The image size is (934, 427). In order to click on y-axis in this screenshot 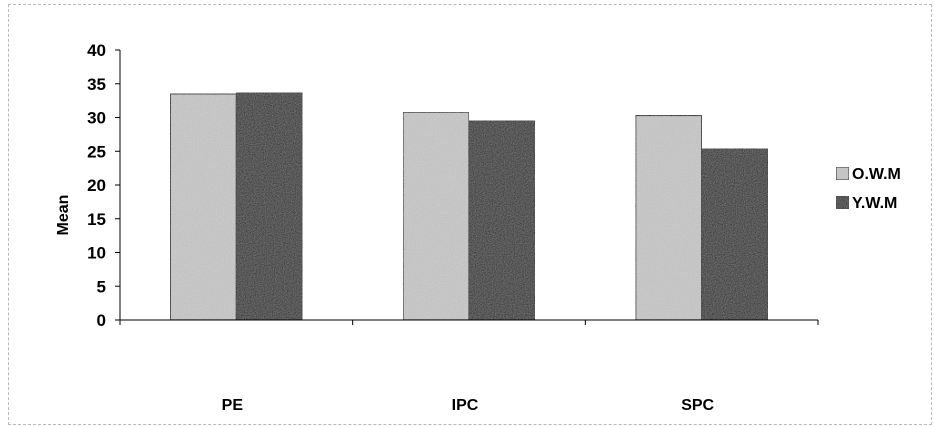, I will do `click(118, 185)`.